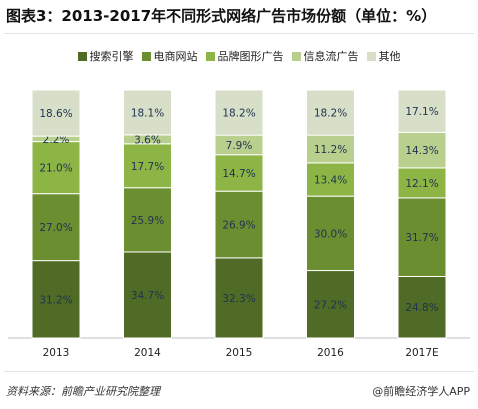 The width and height of the screenshot is (478, 409). I want to click on data-label: 14.3%, so click(421, 151).